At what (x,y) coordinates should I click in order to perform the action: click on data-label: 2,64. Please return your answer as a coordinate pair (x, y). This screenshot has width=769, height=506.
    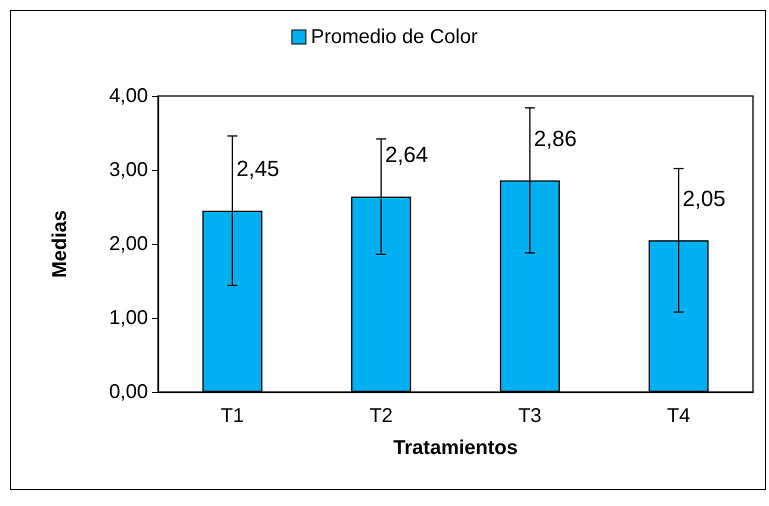
    Looking at the image, I should click on (406, 155).